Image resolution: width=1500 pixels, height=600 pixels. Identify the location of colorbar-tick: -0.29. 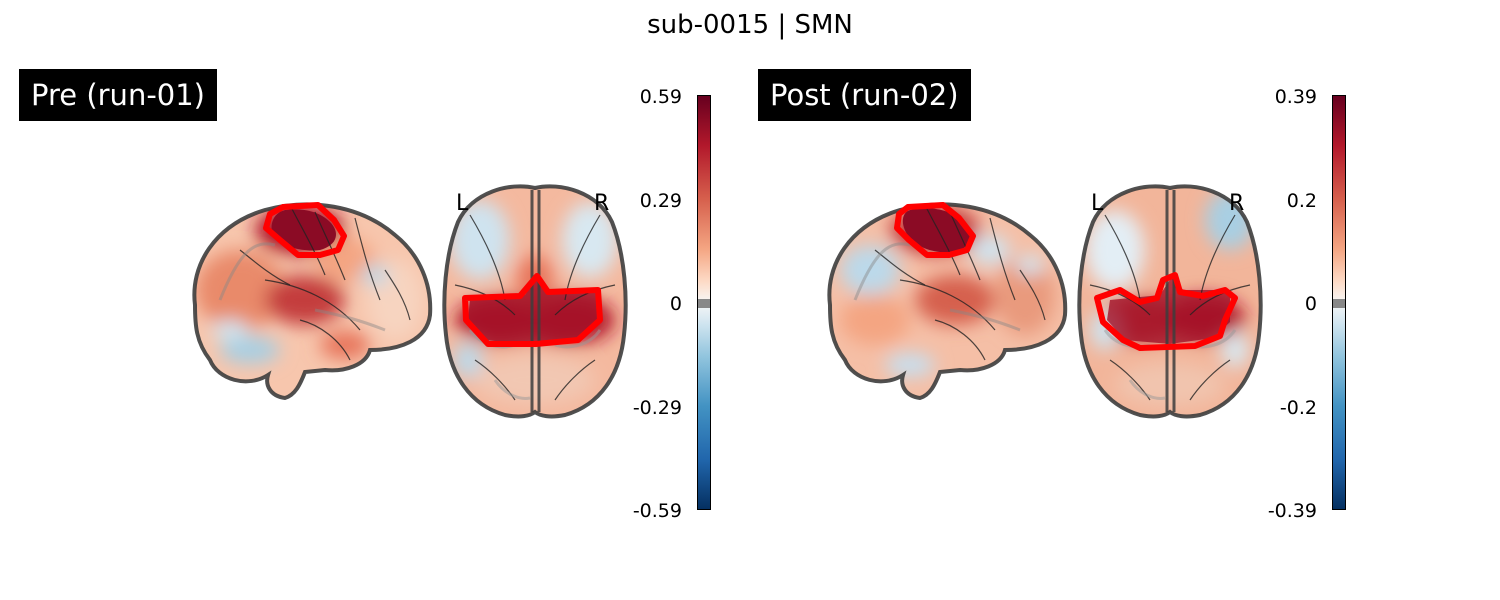
(657, 408).